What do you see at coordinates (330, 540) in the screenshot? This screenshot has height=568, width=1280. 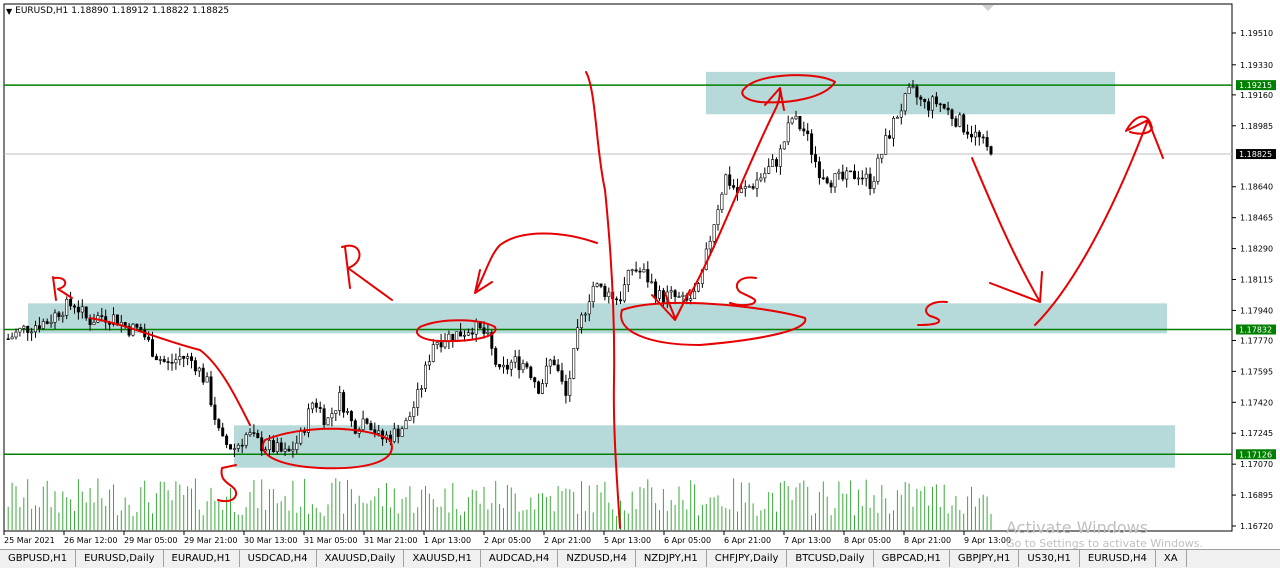 I see `x-axis-label: 31 Mar 05:00` at bounding box center [330, 540].